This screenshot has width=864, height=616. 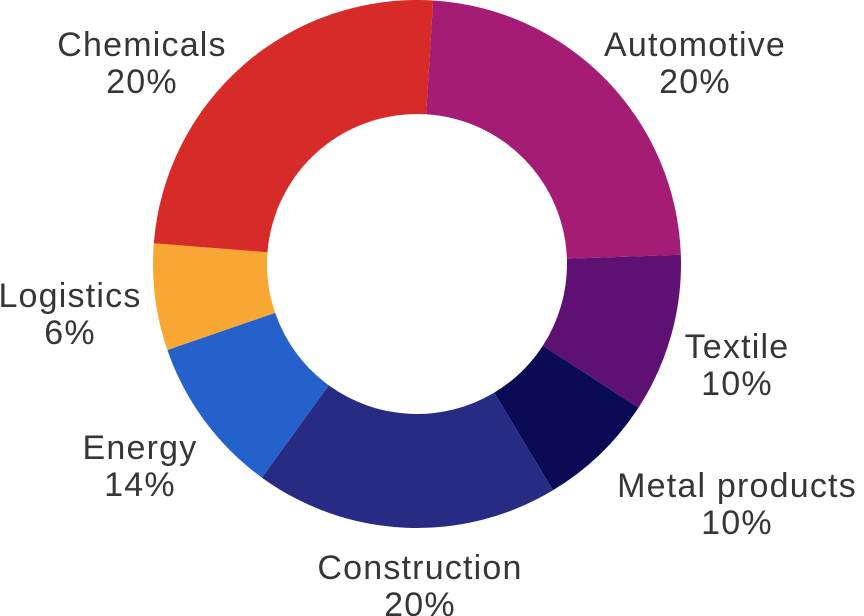 I want to click on slice-label-name: Automotive, so click(x=695, y=45).